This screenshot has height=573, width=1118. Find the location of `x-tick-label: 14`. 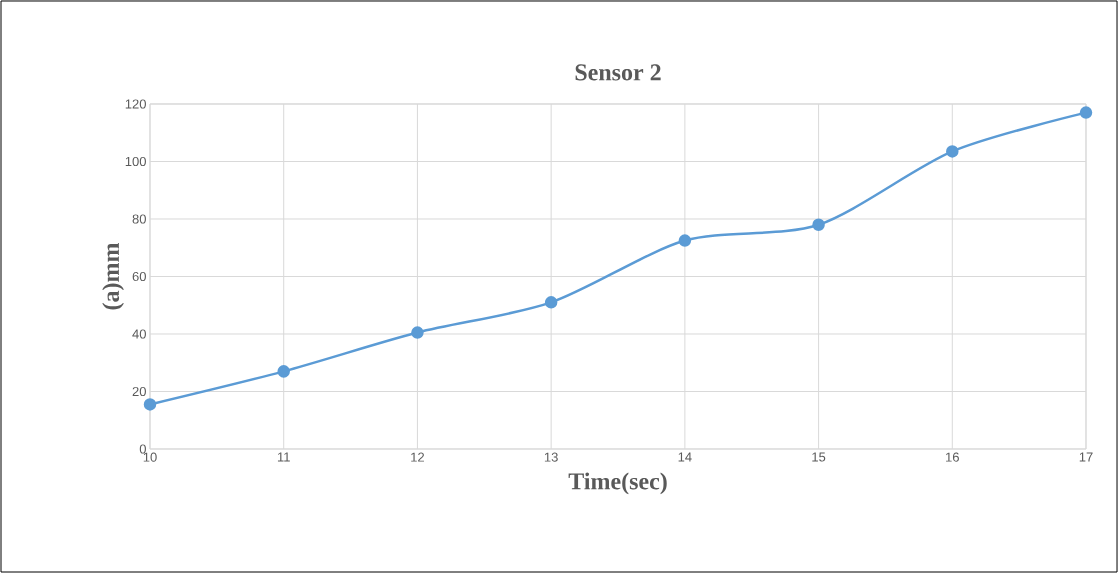

x-tick-label: 14 is located at coordinates (685, 457).